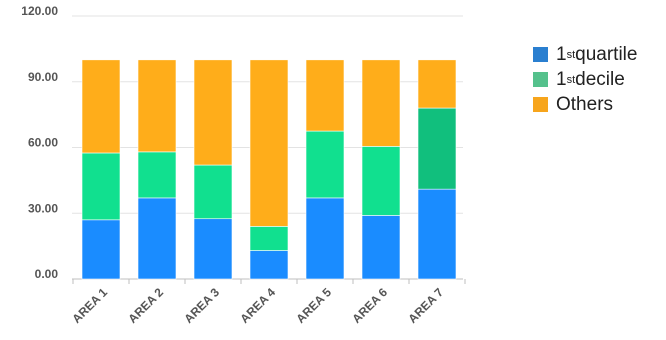  Describe the element at coordinates (157, 106) in the screenshot. I see `bar-area-2-others` at that location.